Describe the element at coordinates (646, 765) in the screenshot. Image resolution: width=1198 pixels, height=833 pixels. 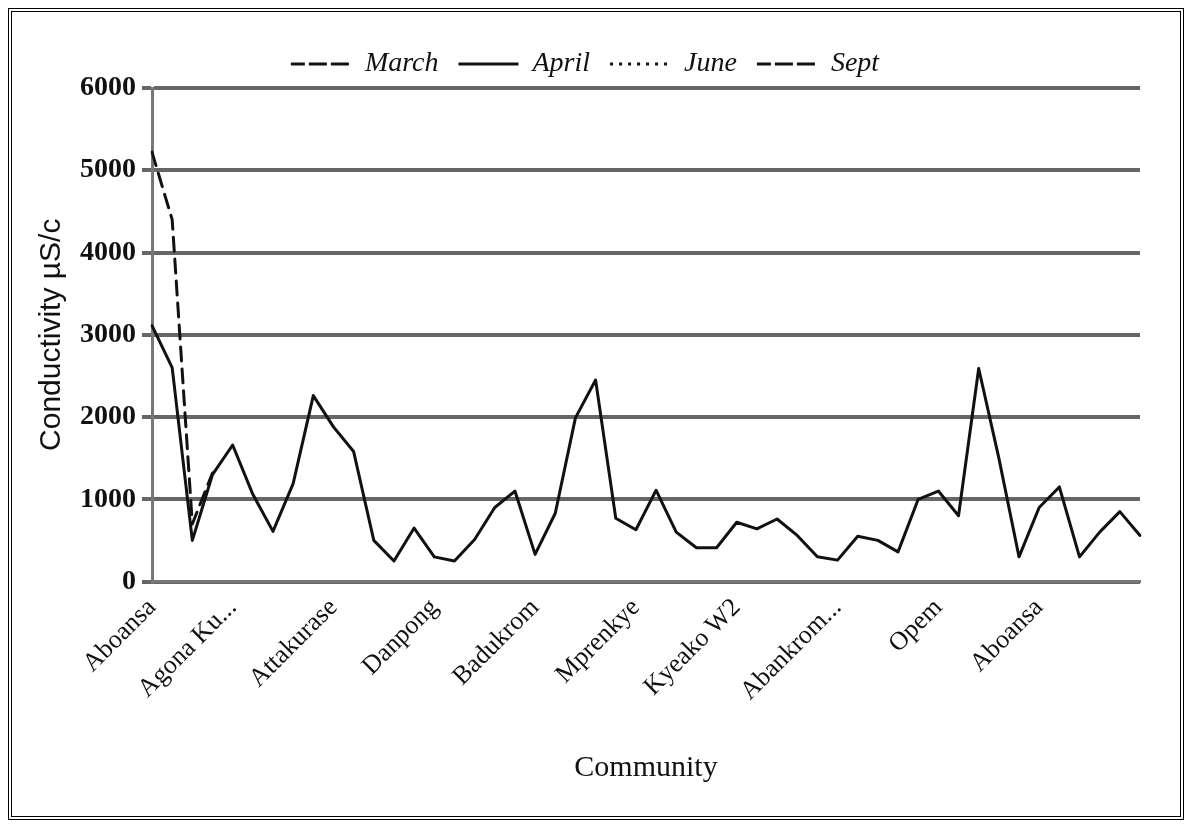
I see `x-axis-title: Community` at that location.